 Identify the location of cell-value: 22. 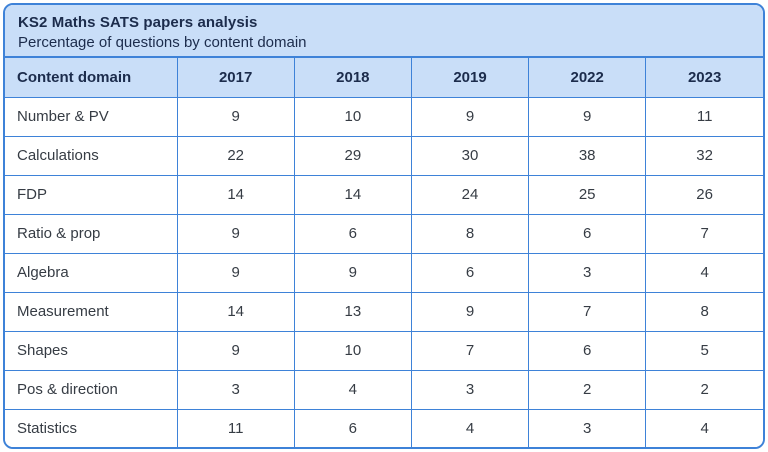
(235, 155).